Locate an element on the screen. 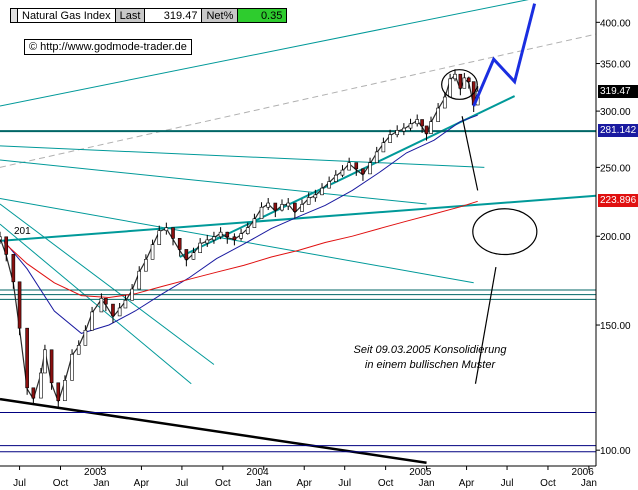 This screenshot has width=638, height=490. y-tick-label: 250.00 is located at coordinates (615, 168).